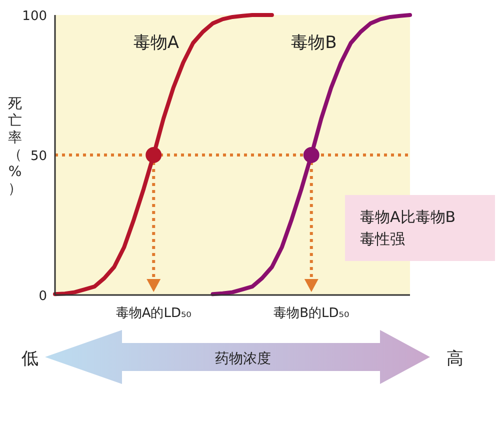 The width and height of the screenshot is (499, 422). Describe the element at coordinates (42, 296) in the screenshot. I see `y-tick-label: 0` at that location.